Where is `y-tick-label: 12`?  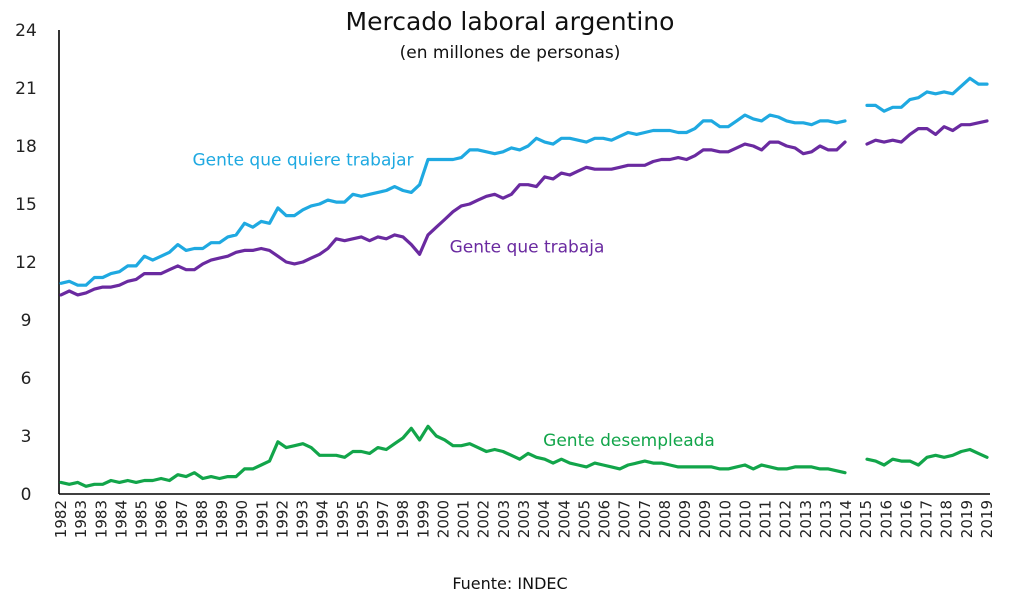
y-tick-label: 12 is located at coordinates (26, 263).